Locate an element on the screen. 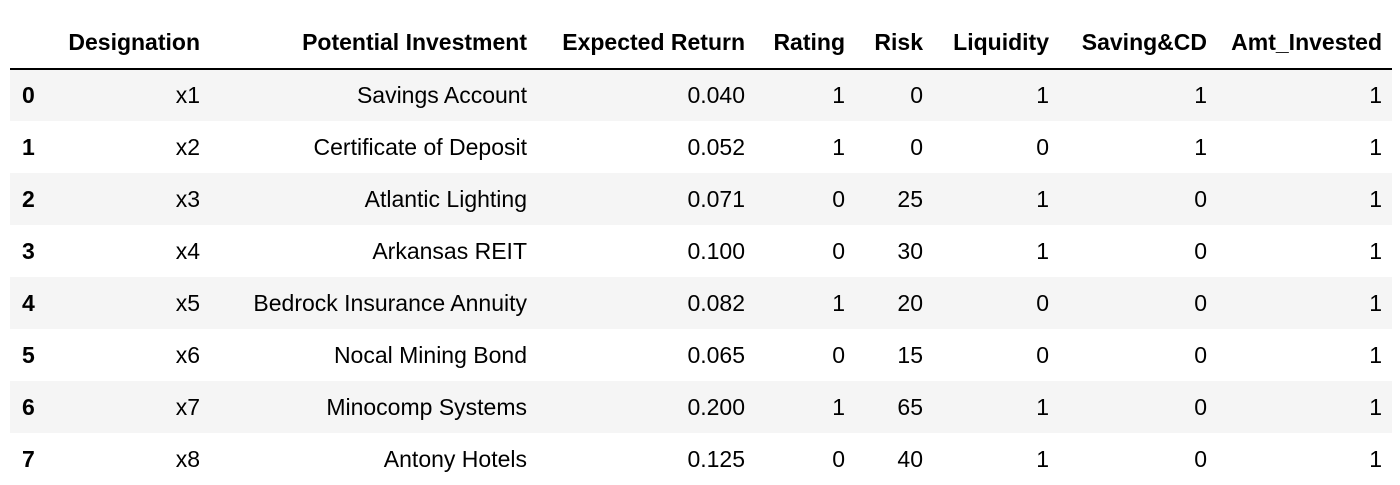  row-index: 3 is located at coordinates (28, 250).